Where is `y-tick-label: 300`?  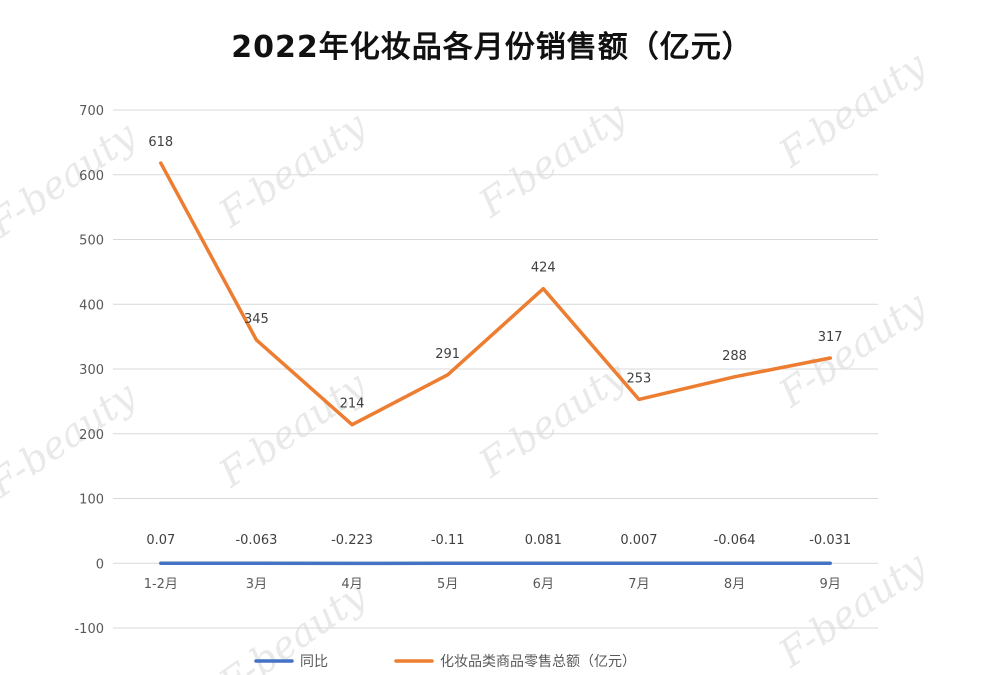
y-tick-label: 300 is located at coordinates (91, 370).